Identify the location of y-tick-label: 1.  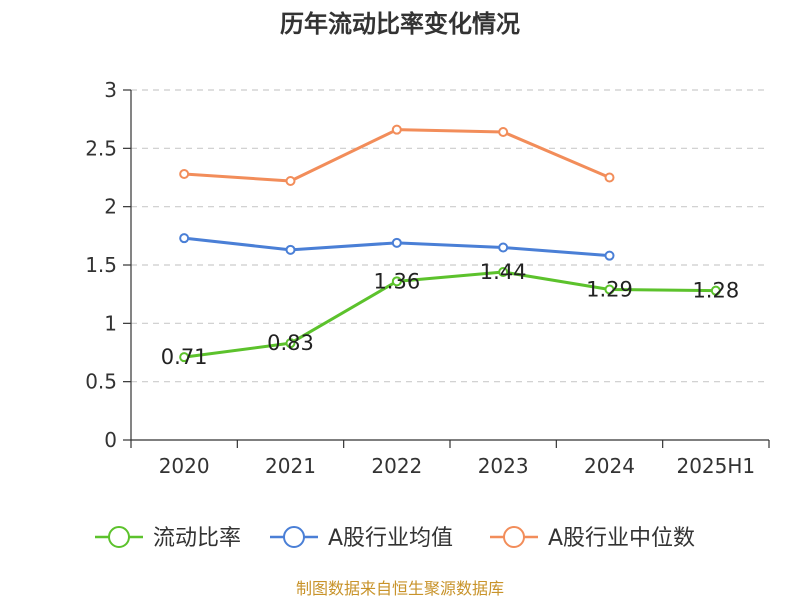
(110, 323).